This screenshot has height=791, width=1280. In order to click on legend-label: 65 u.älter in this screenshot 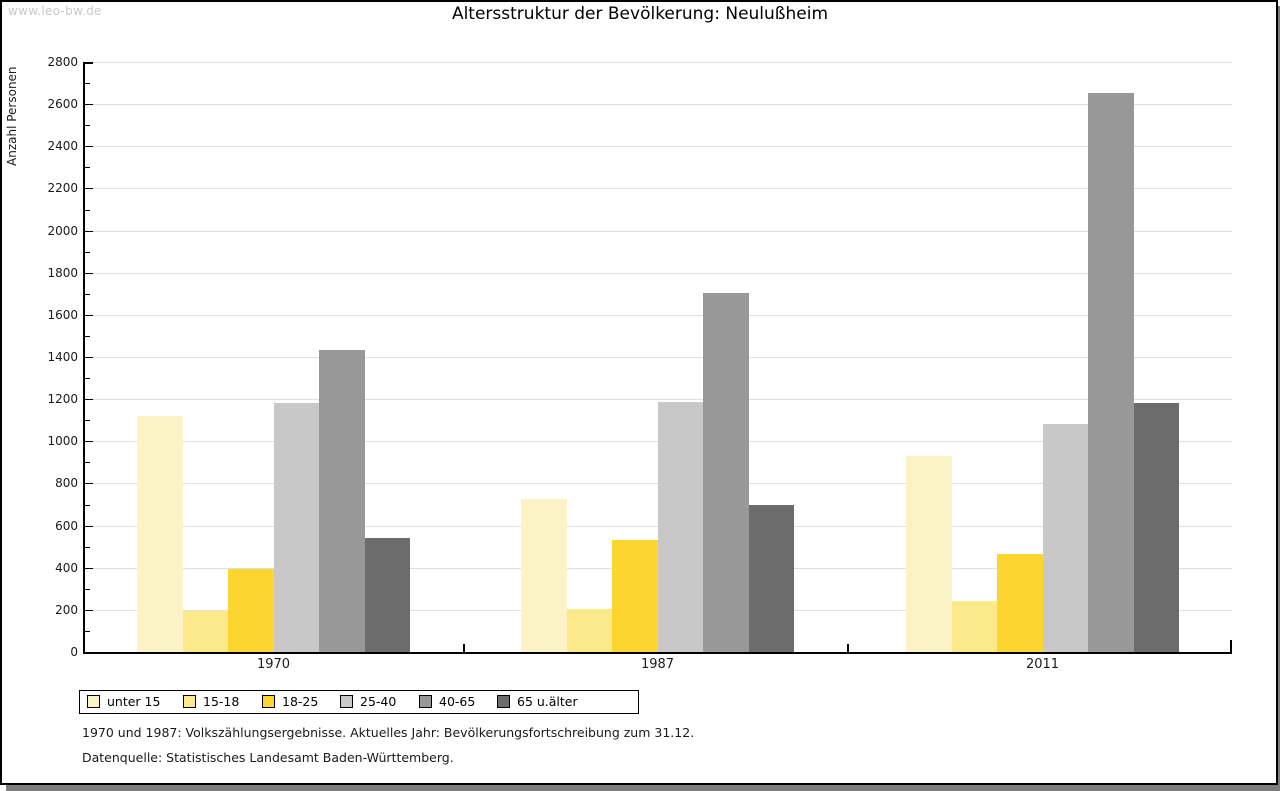, I will do `click(547, 701)`.